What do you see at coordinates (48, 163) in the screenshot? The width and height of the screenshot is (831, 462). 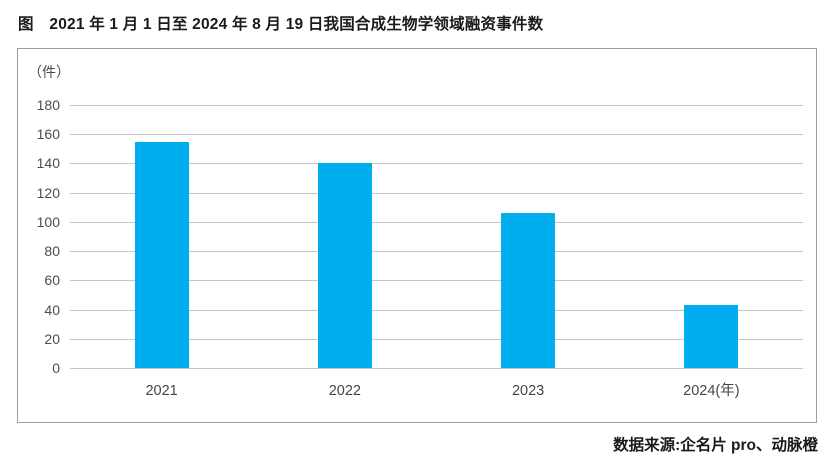 I see `y-tick-label-140: 140` at bounding box center [48, 163].